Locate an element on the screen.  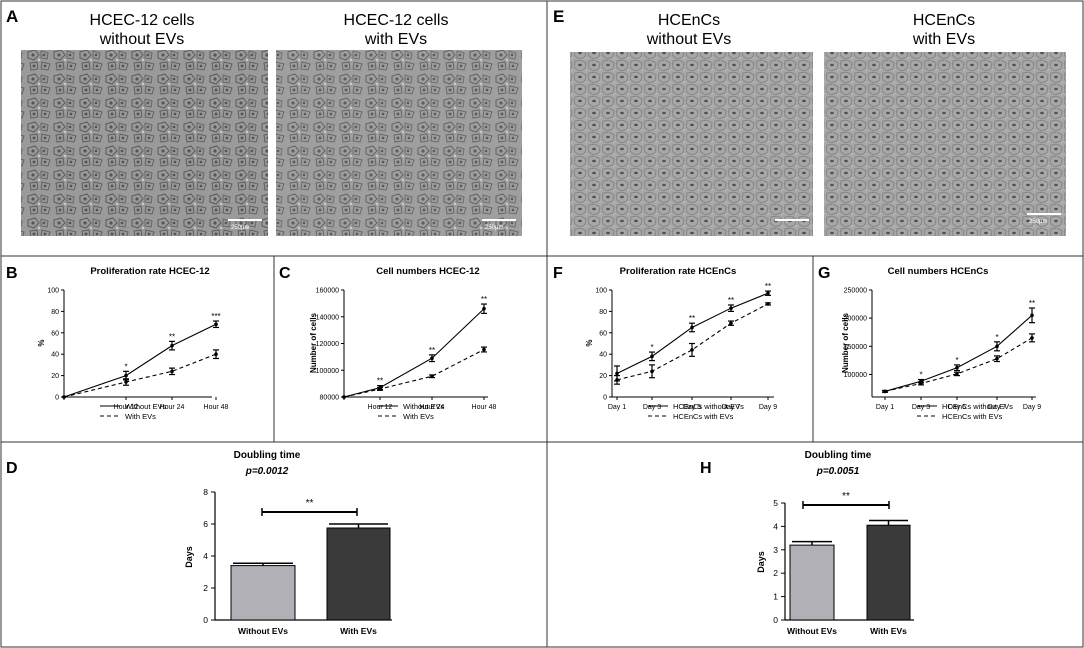
y-tick-label-c: 160000 is located at coordinates (327, 291).